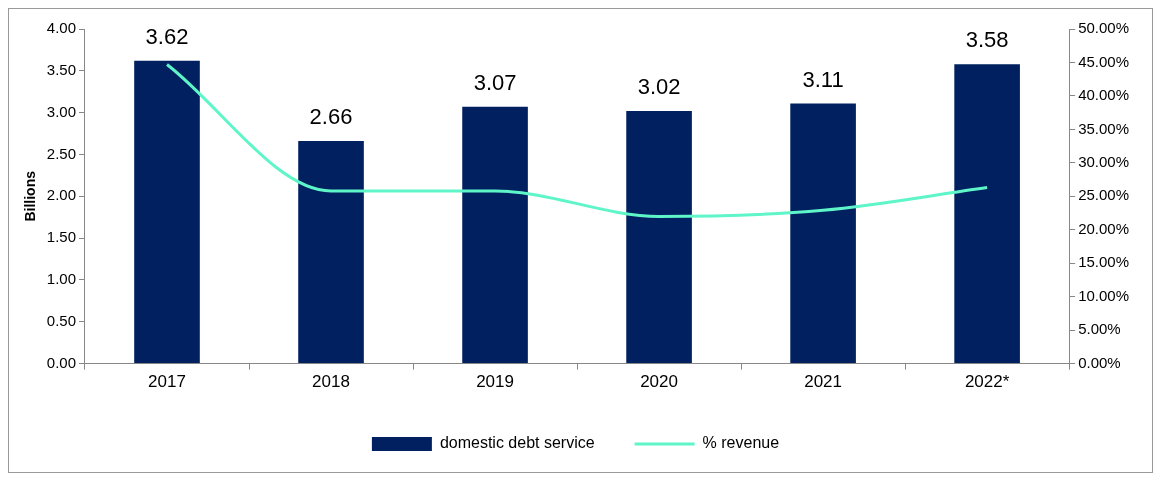 The width and height of the screenshot is (1161, 481). I want to click on y2-tick-label: 5.00%, so click(1099, 329).